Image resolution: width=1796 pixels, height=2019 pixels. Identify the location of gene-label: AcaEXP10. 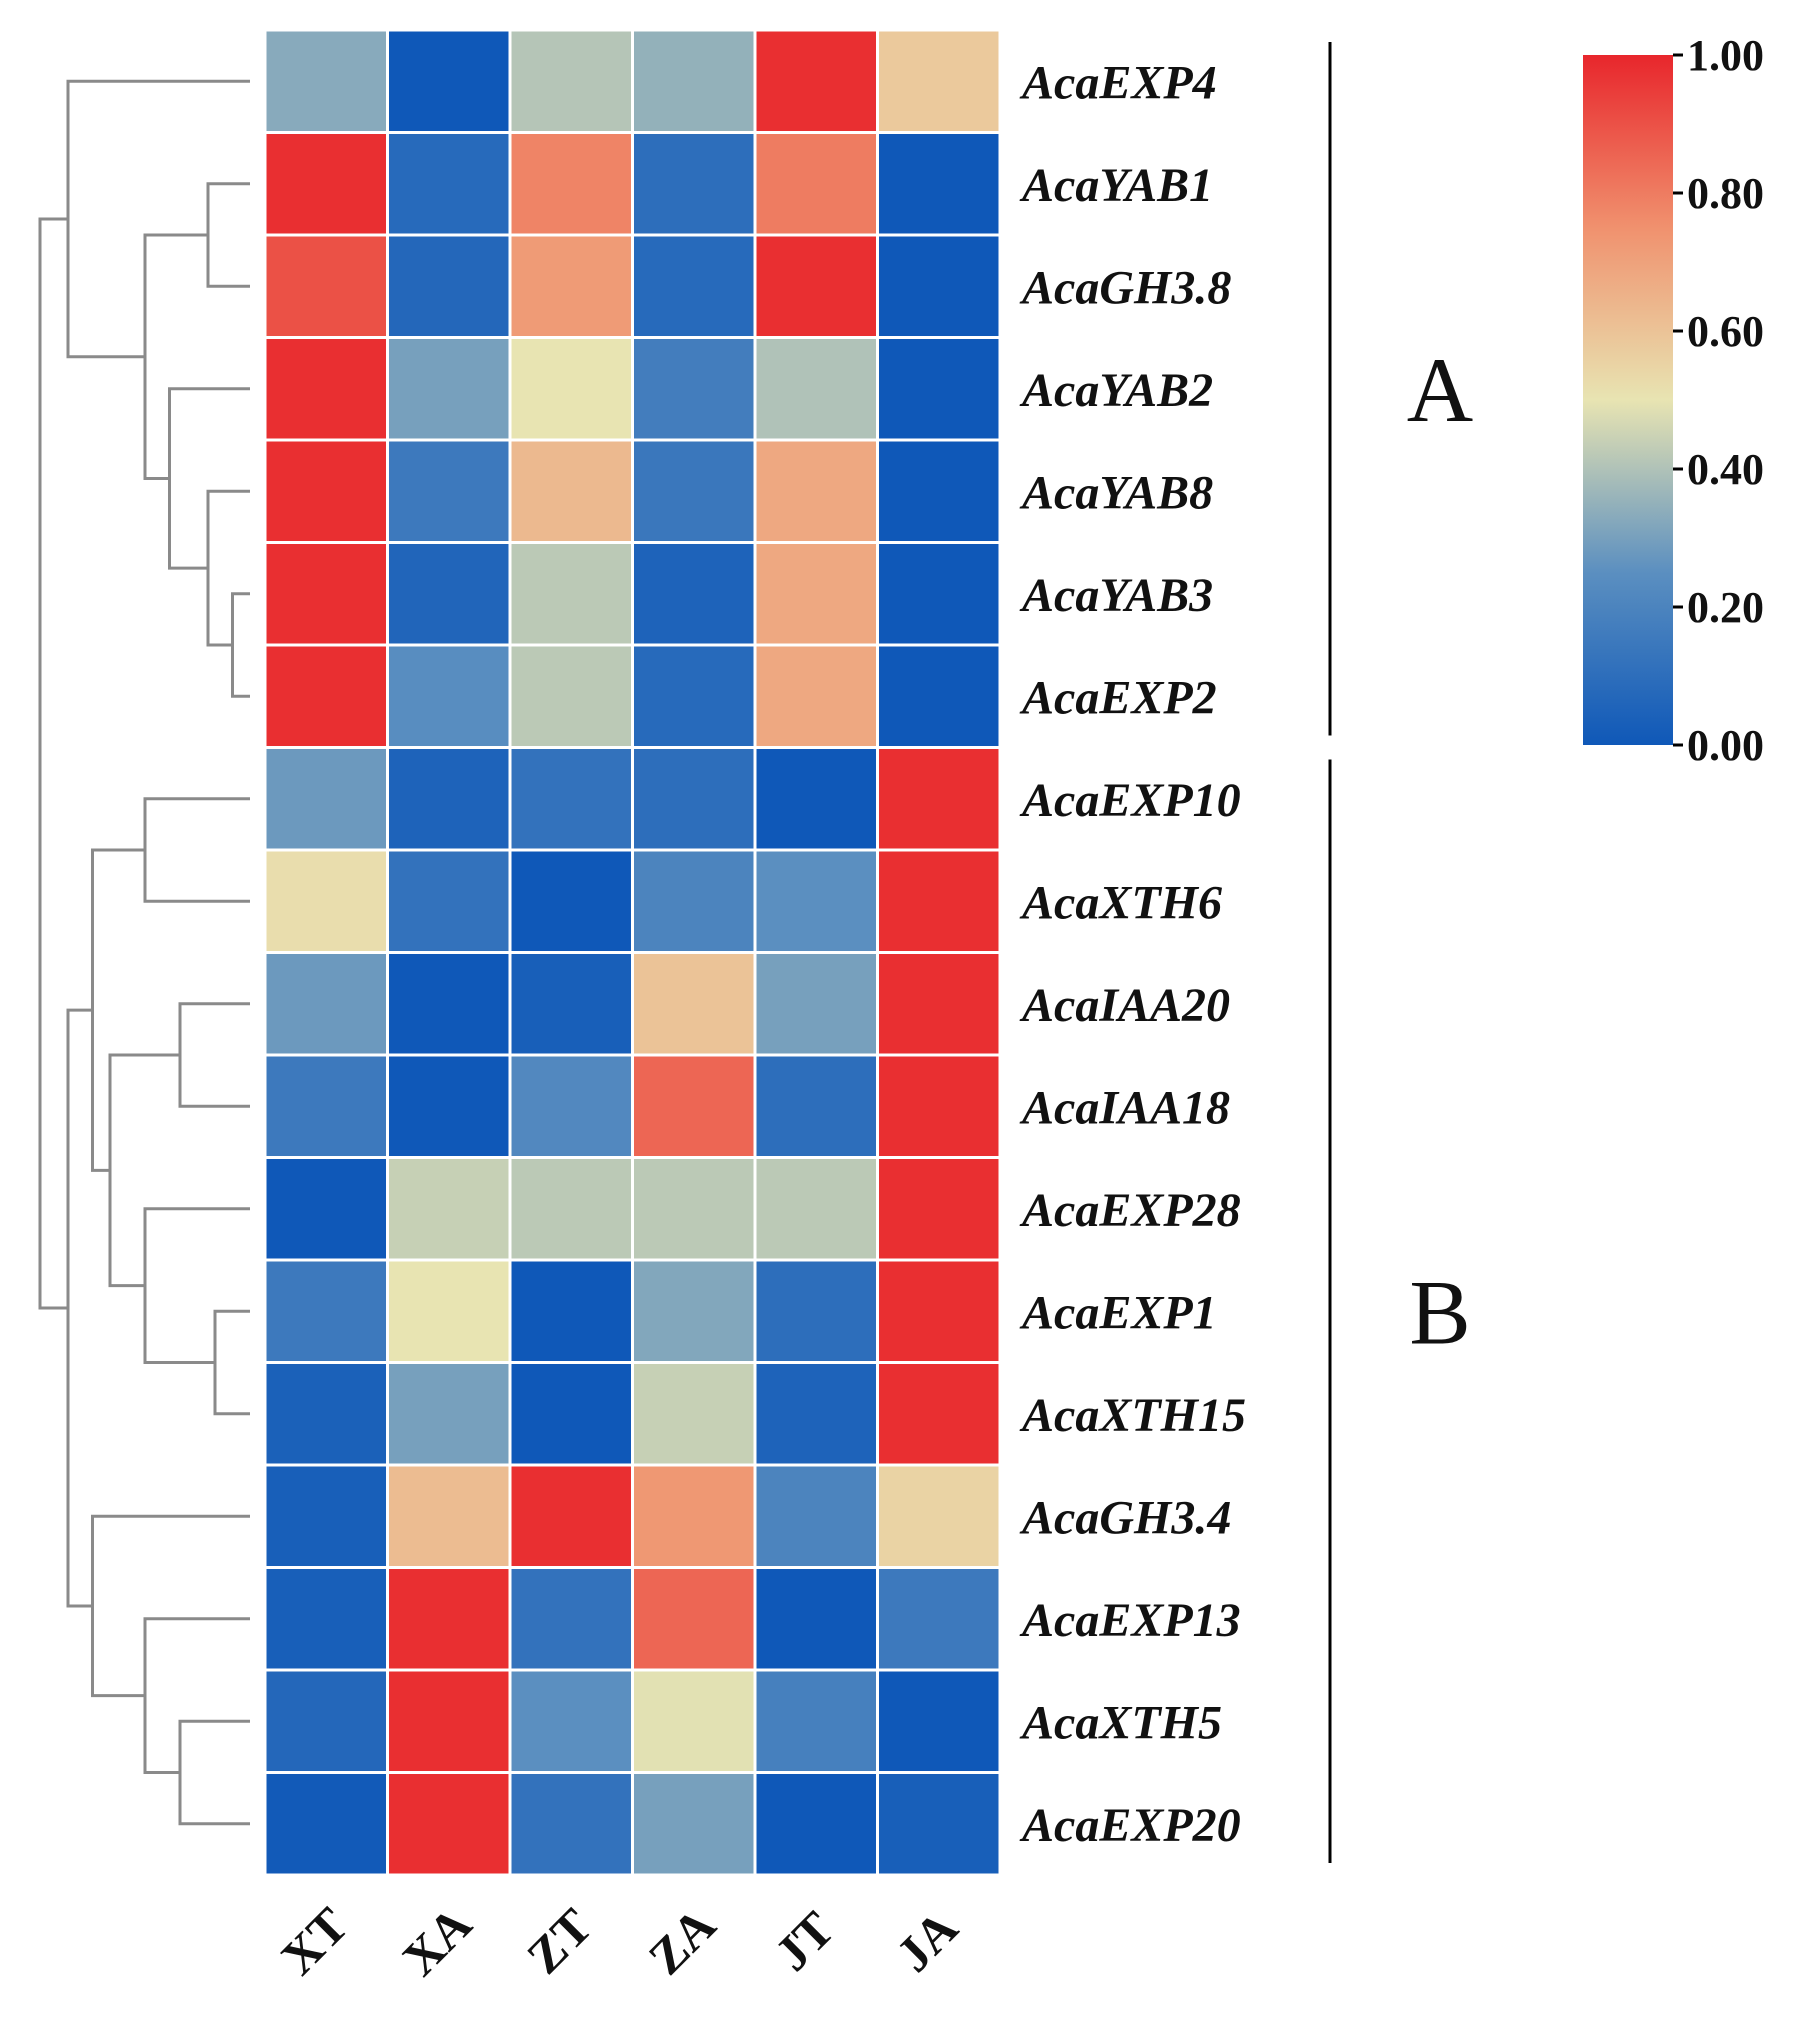
(1130, 800).